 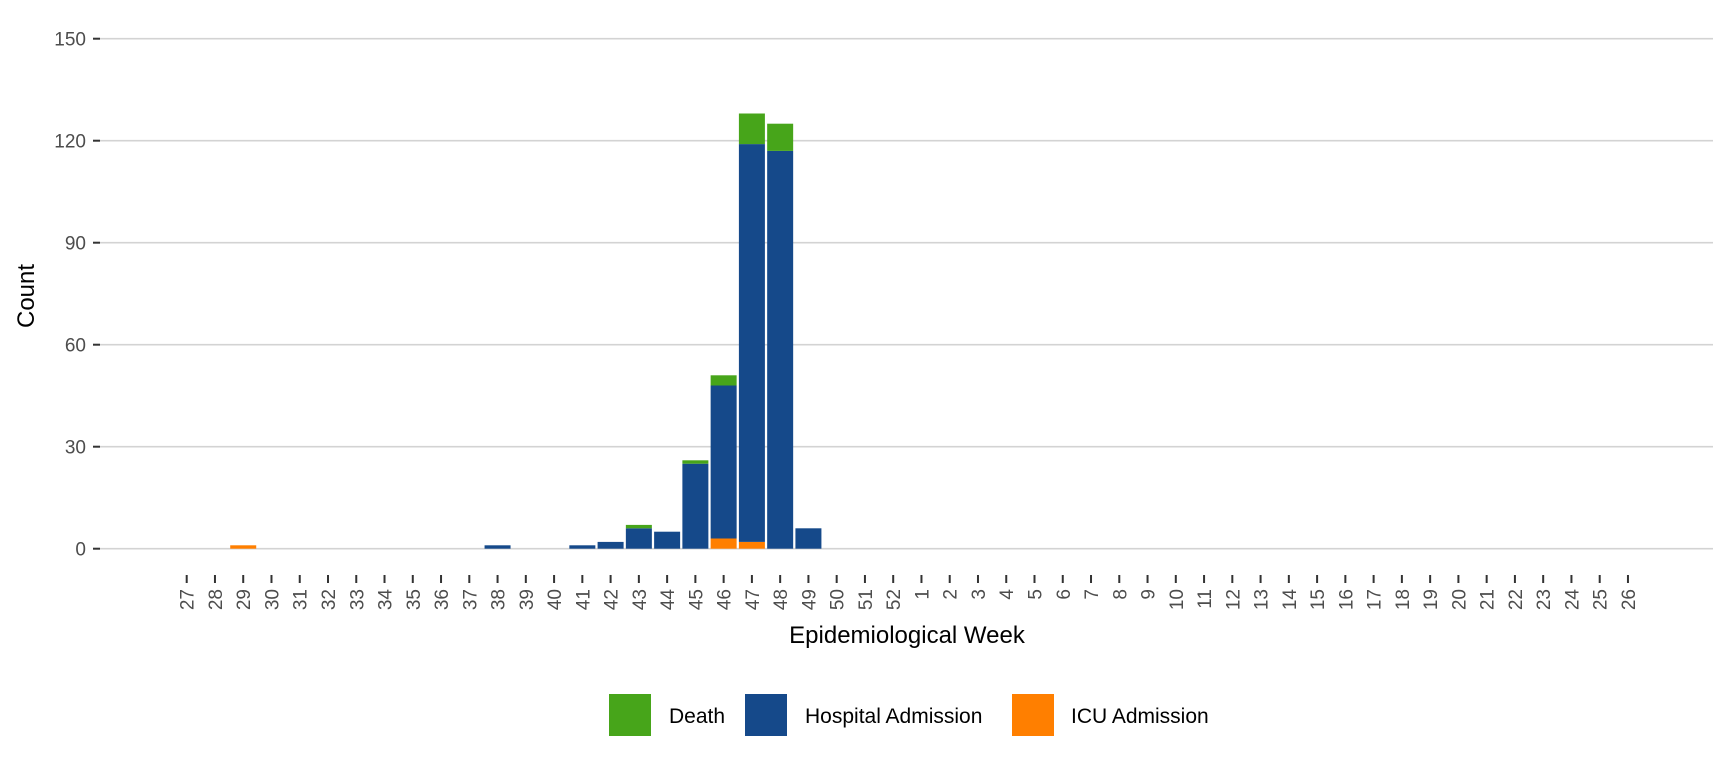 What do you see at coordinates (640, 599) in the screenshot?
I see `x-tick-label: 43` at bounding box center [640, 599].